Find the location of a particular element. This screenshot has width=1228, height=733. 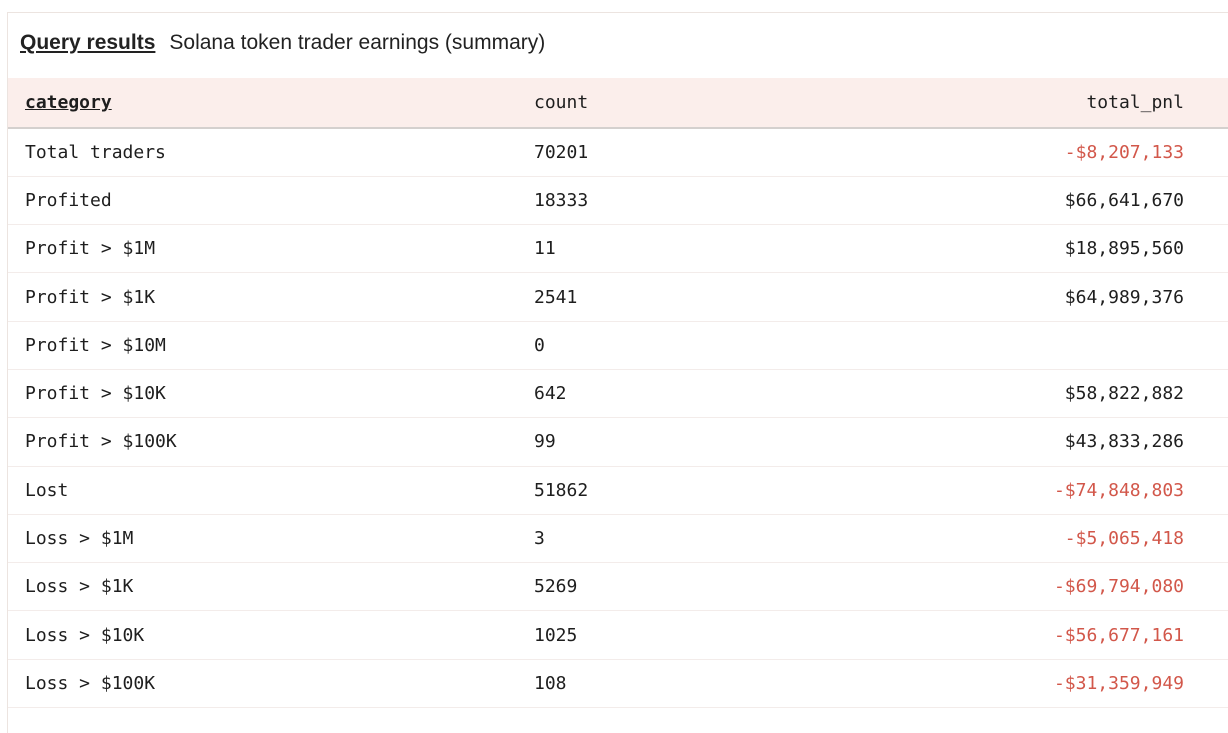

cell-category: Profit > $1K is located at coordinates (90, 297).